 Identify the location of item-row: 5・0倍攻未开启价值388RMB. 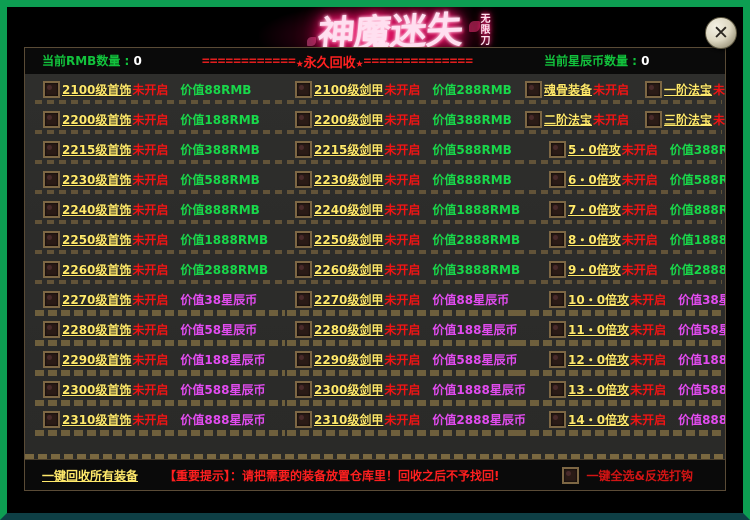
(621, 149).